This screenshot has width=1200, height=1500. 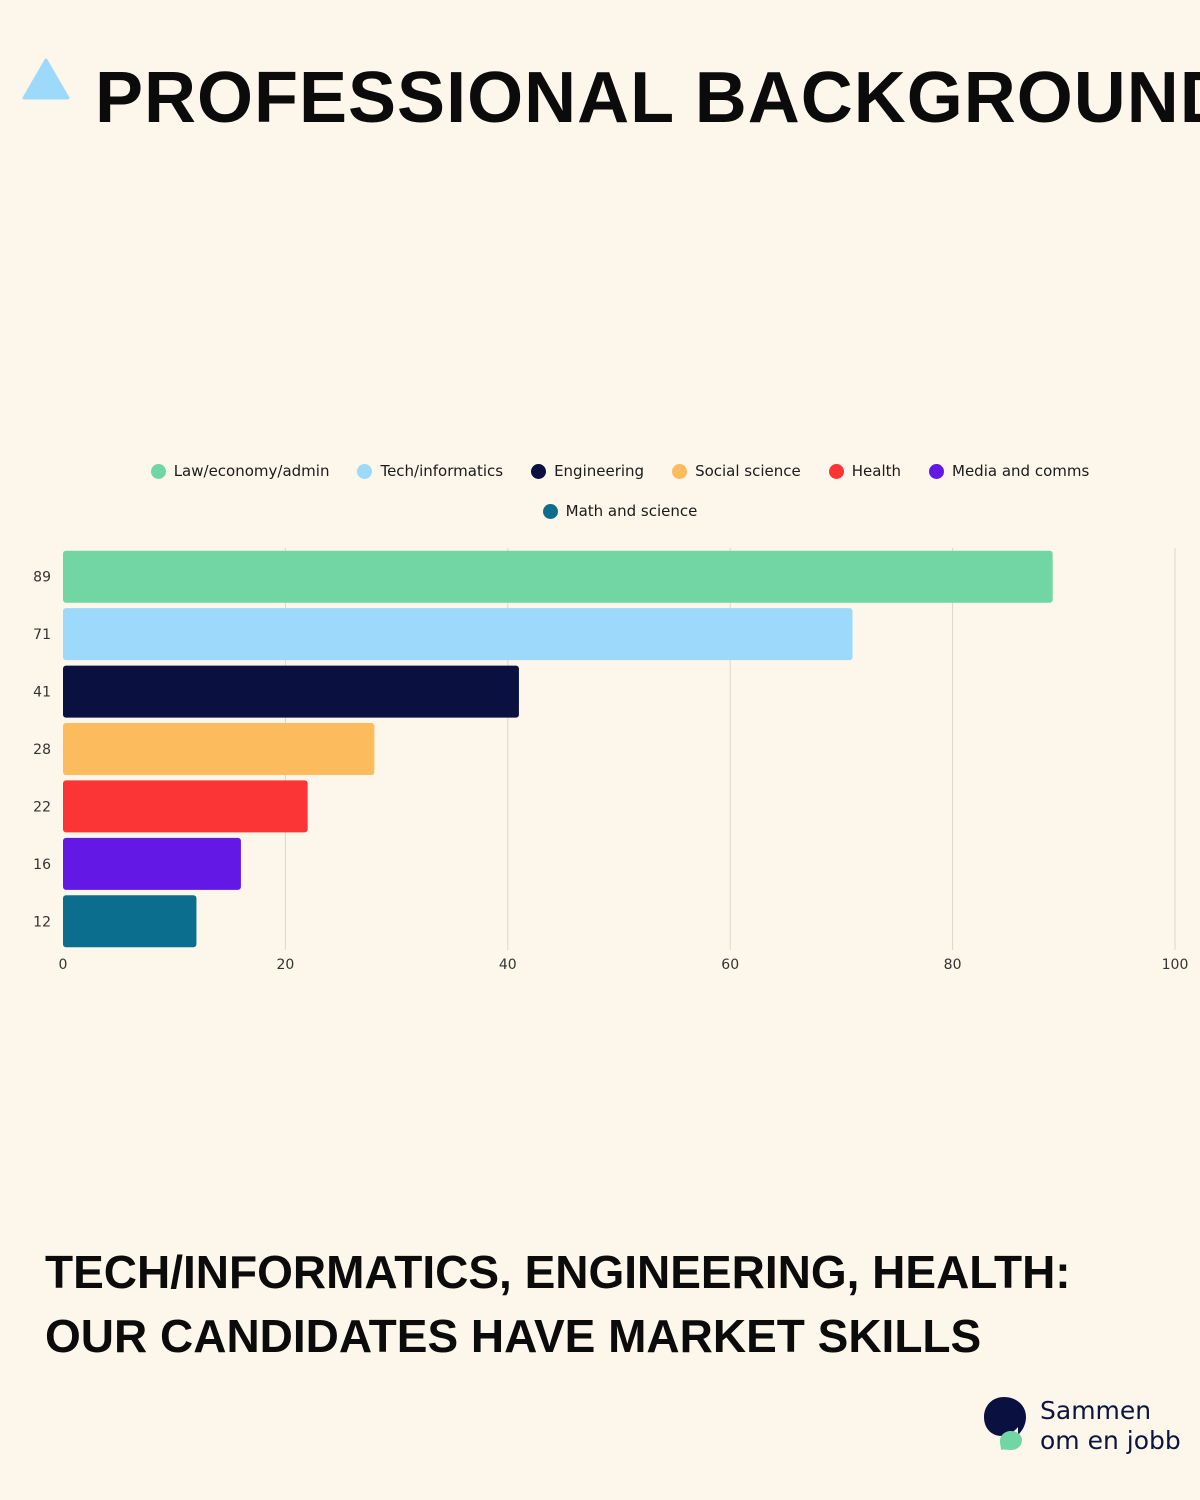 I want to click on legend-item: Social science, so click(x=736, y=471).